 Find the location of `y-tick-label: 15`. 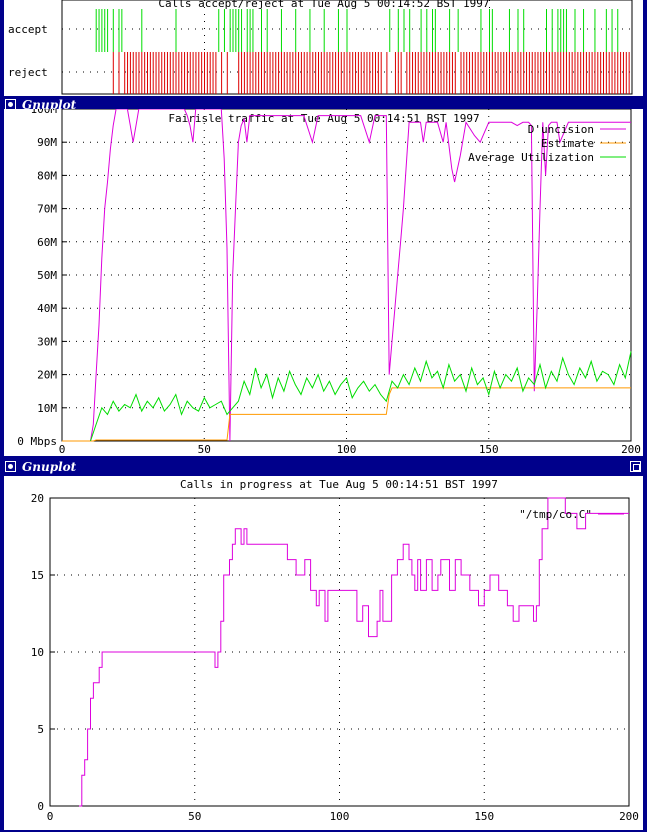

y-tick-label: 15 is located at coordinates (37, 575).